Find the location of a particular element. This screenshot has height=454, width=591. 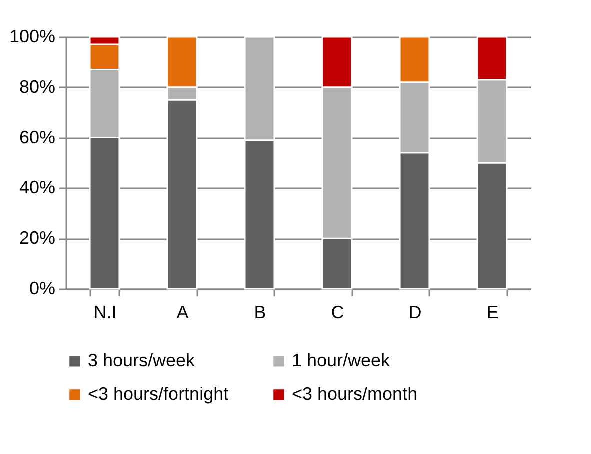

legend-label: 3 hours/week is located at coordinates (142, 360).